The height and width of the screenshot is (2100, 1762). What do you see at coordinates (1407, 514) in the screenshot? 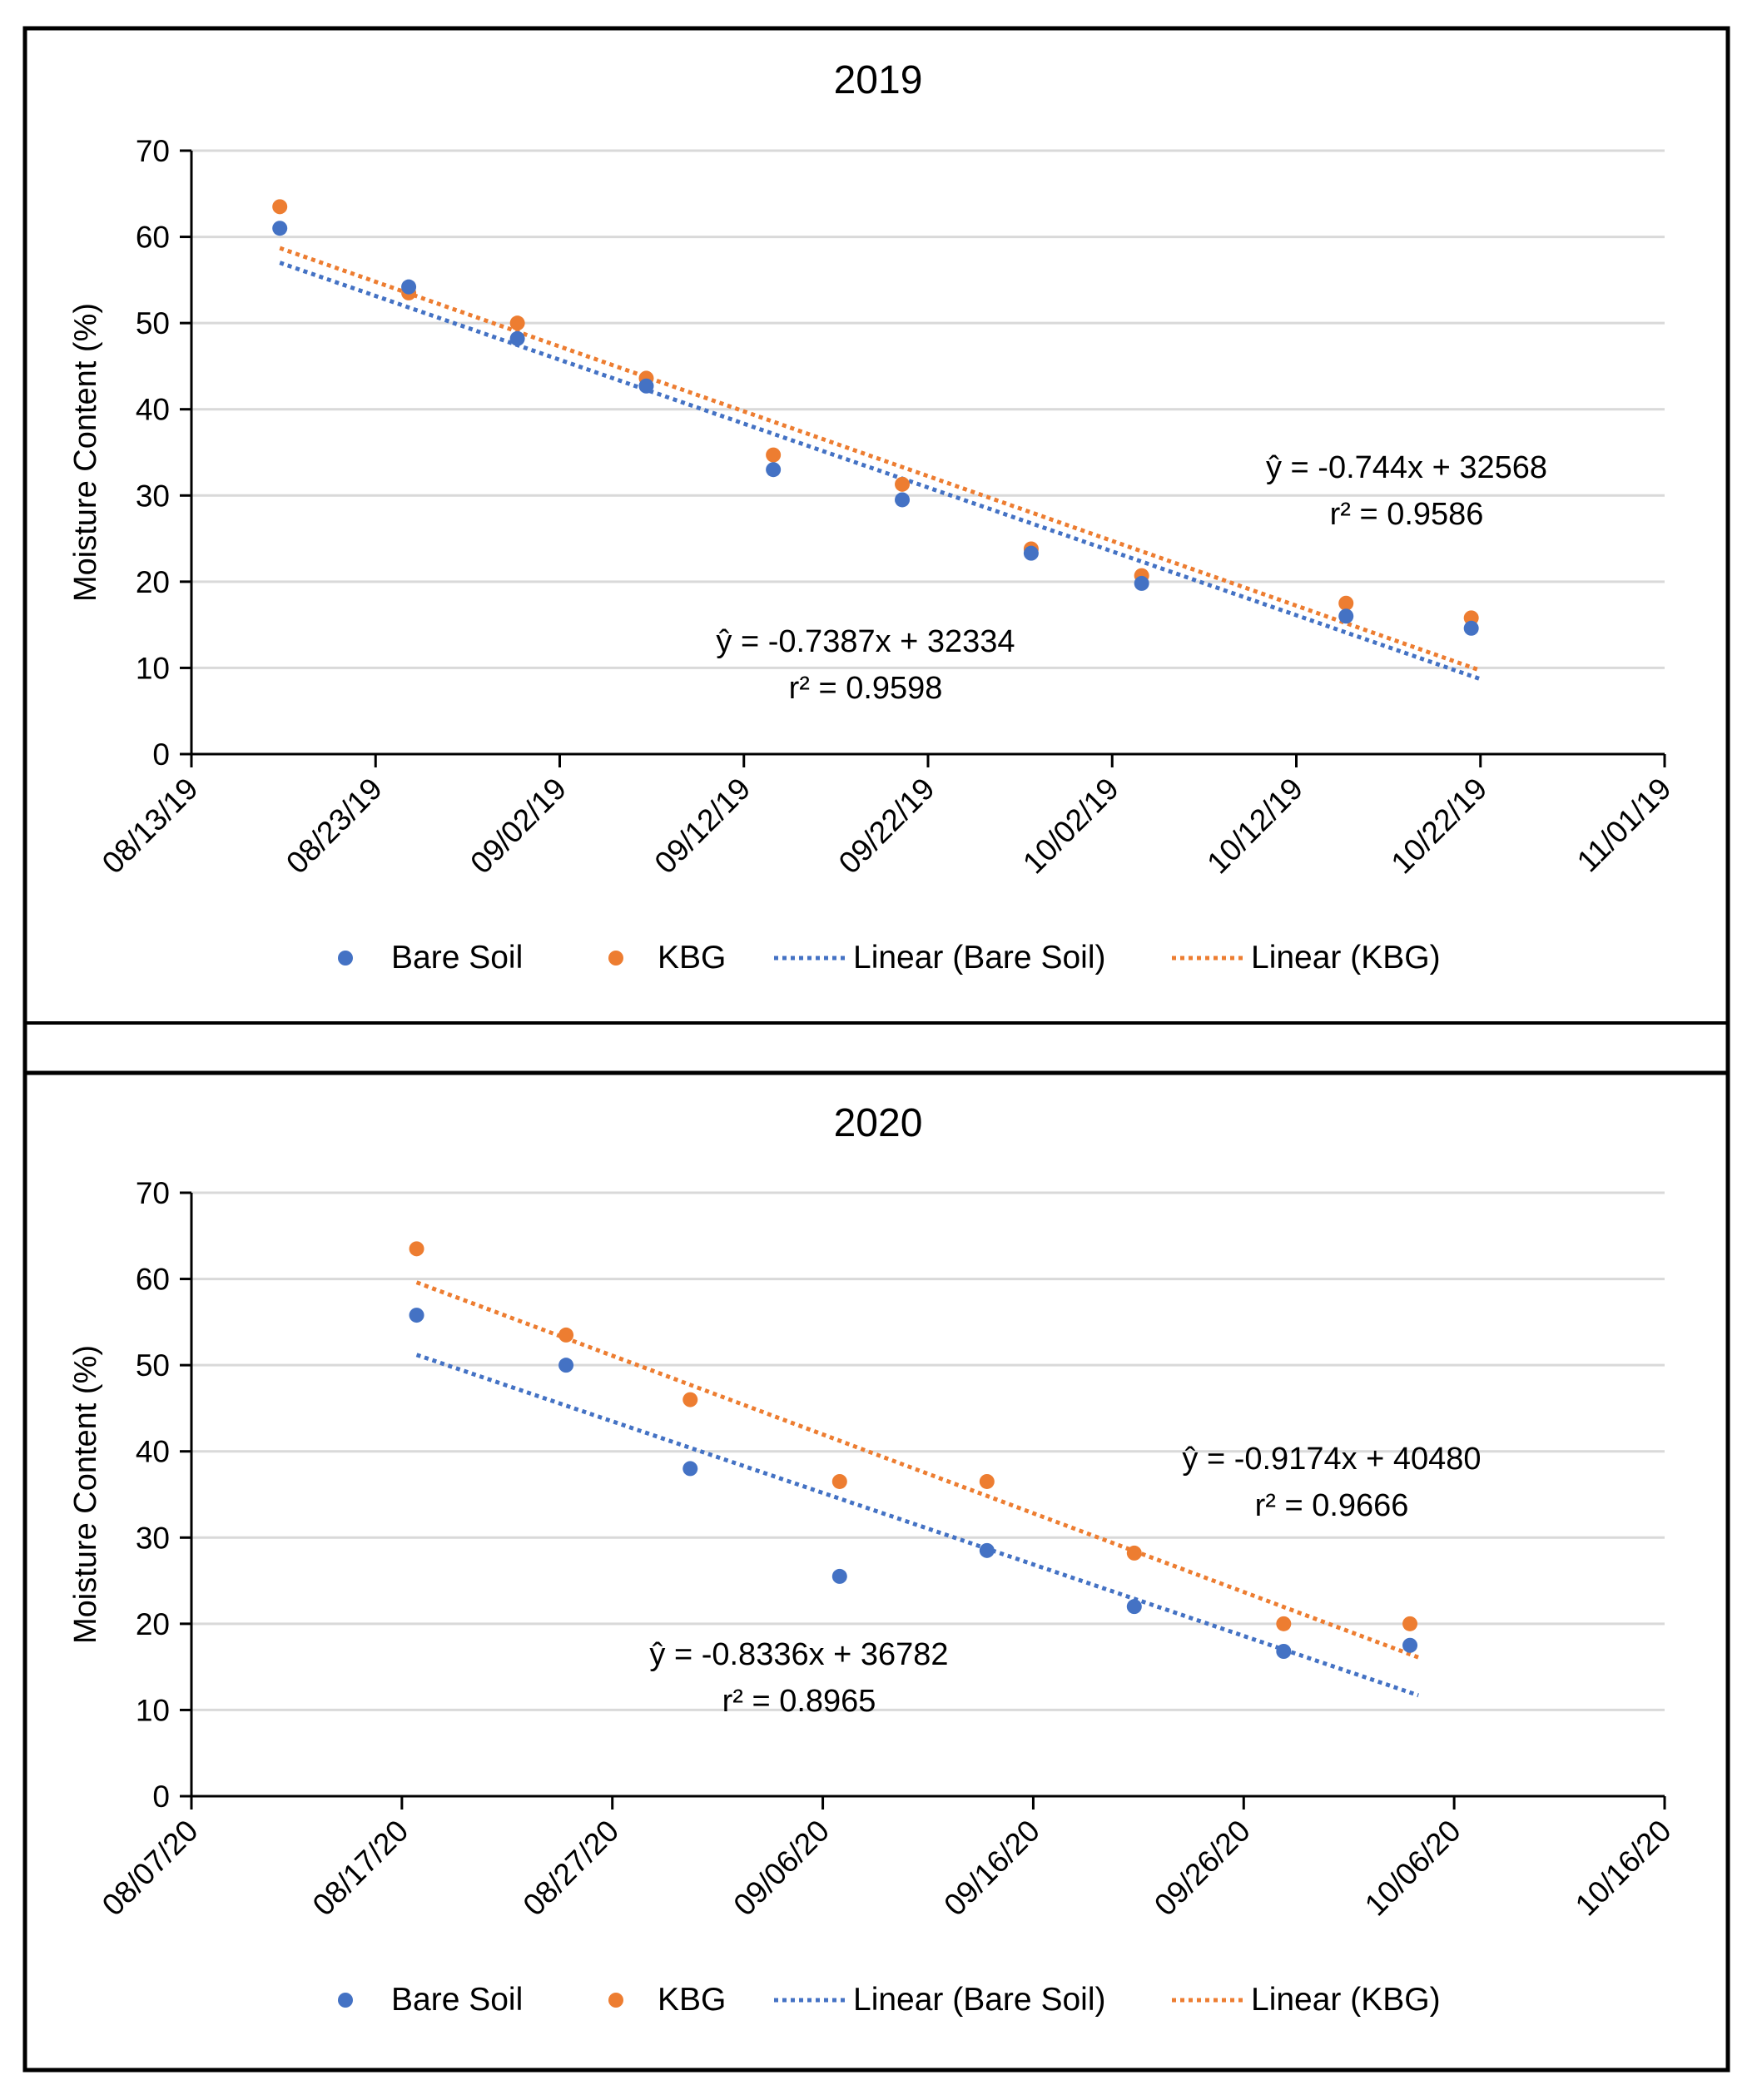
I see `regression-r-squared: r² = 0.9586` at bounding box center [1407, 514].